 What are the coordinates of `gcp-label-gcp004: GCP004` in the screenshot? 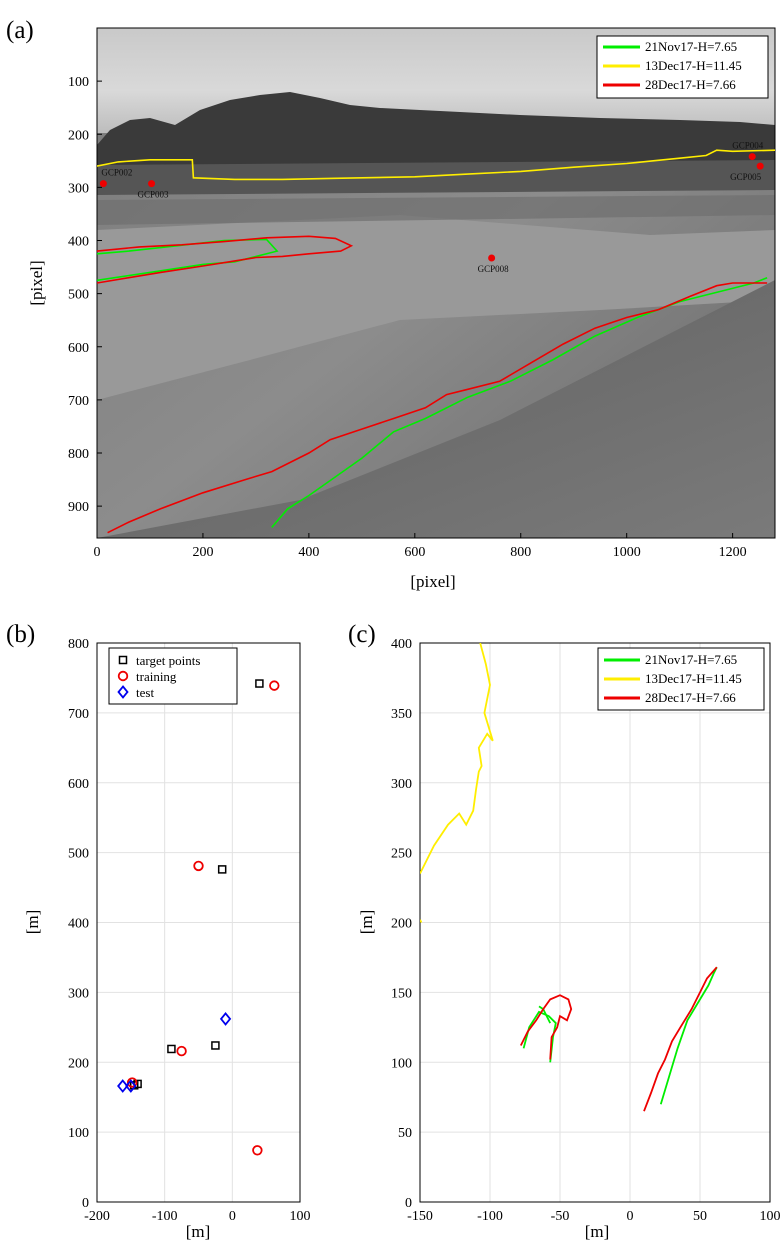 It's located at (748, 146).